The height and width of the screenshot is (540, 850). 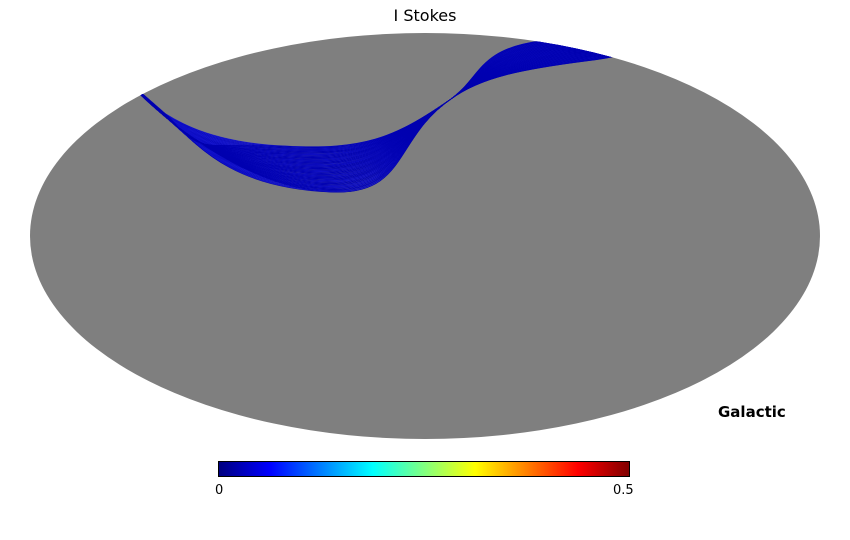 I want to click on plot-title: I Stokes, so click(x=425, y=15).